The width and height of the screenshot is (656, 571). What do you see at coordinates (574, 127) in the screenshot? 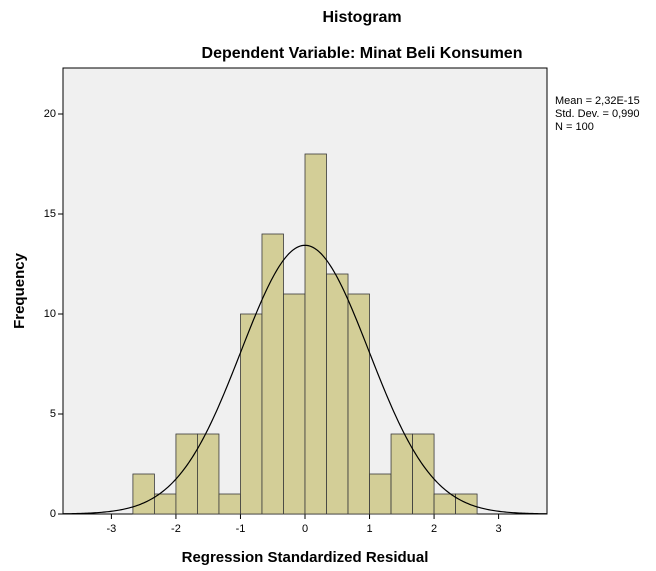
I see `stat-n: N = 100` at bounding box center [574, 127].